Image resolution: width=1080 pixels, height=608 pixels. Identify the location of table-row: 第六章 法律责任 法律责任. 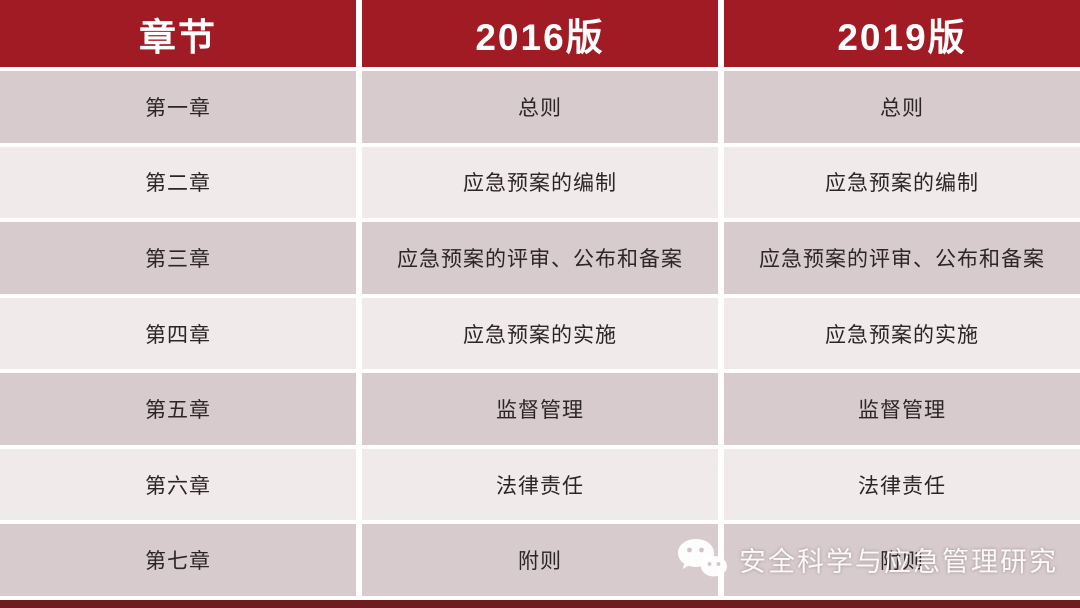
(540, 484).